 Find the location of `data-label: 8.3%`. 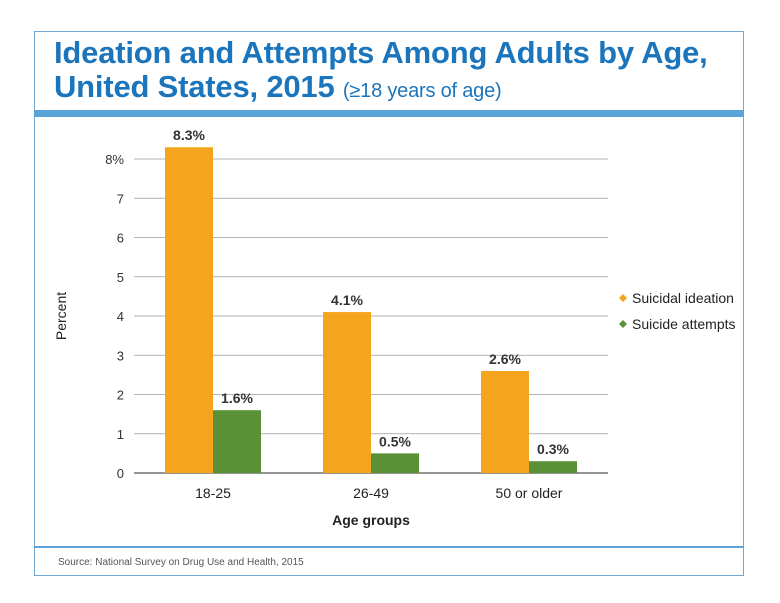

data-label: 8.3% is located at coordinates (189, 135).